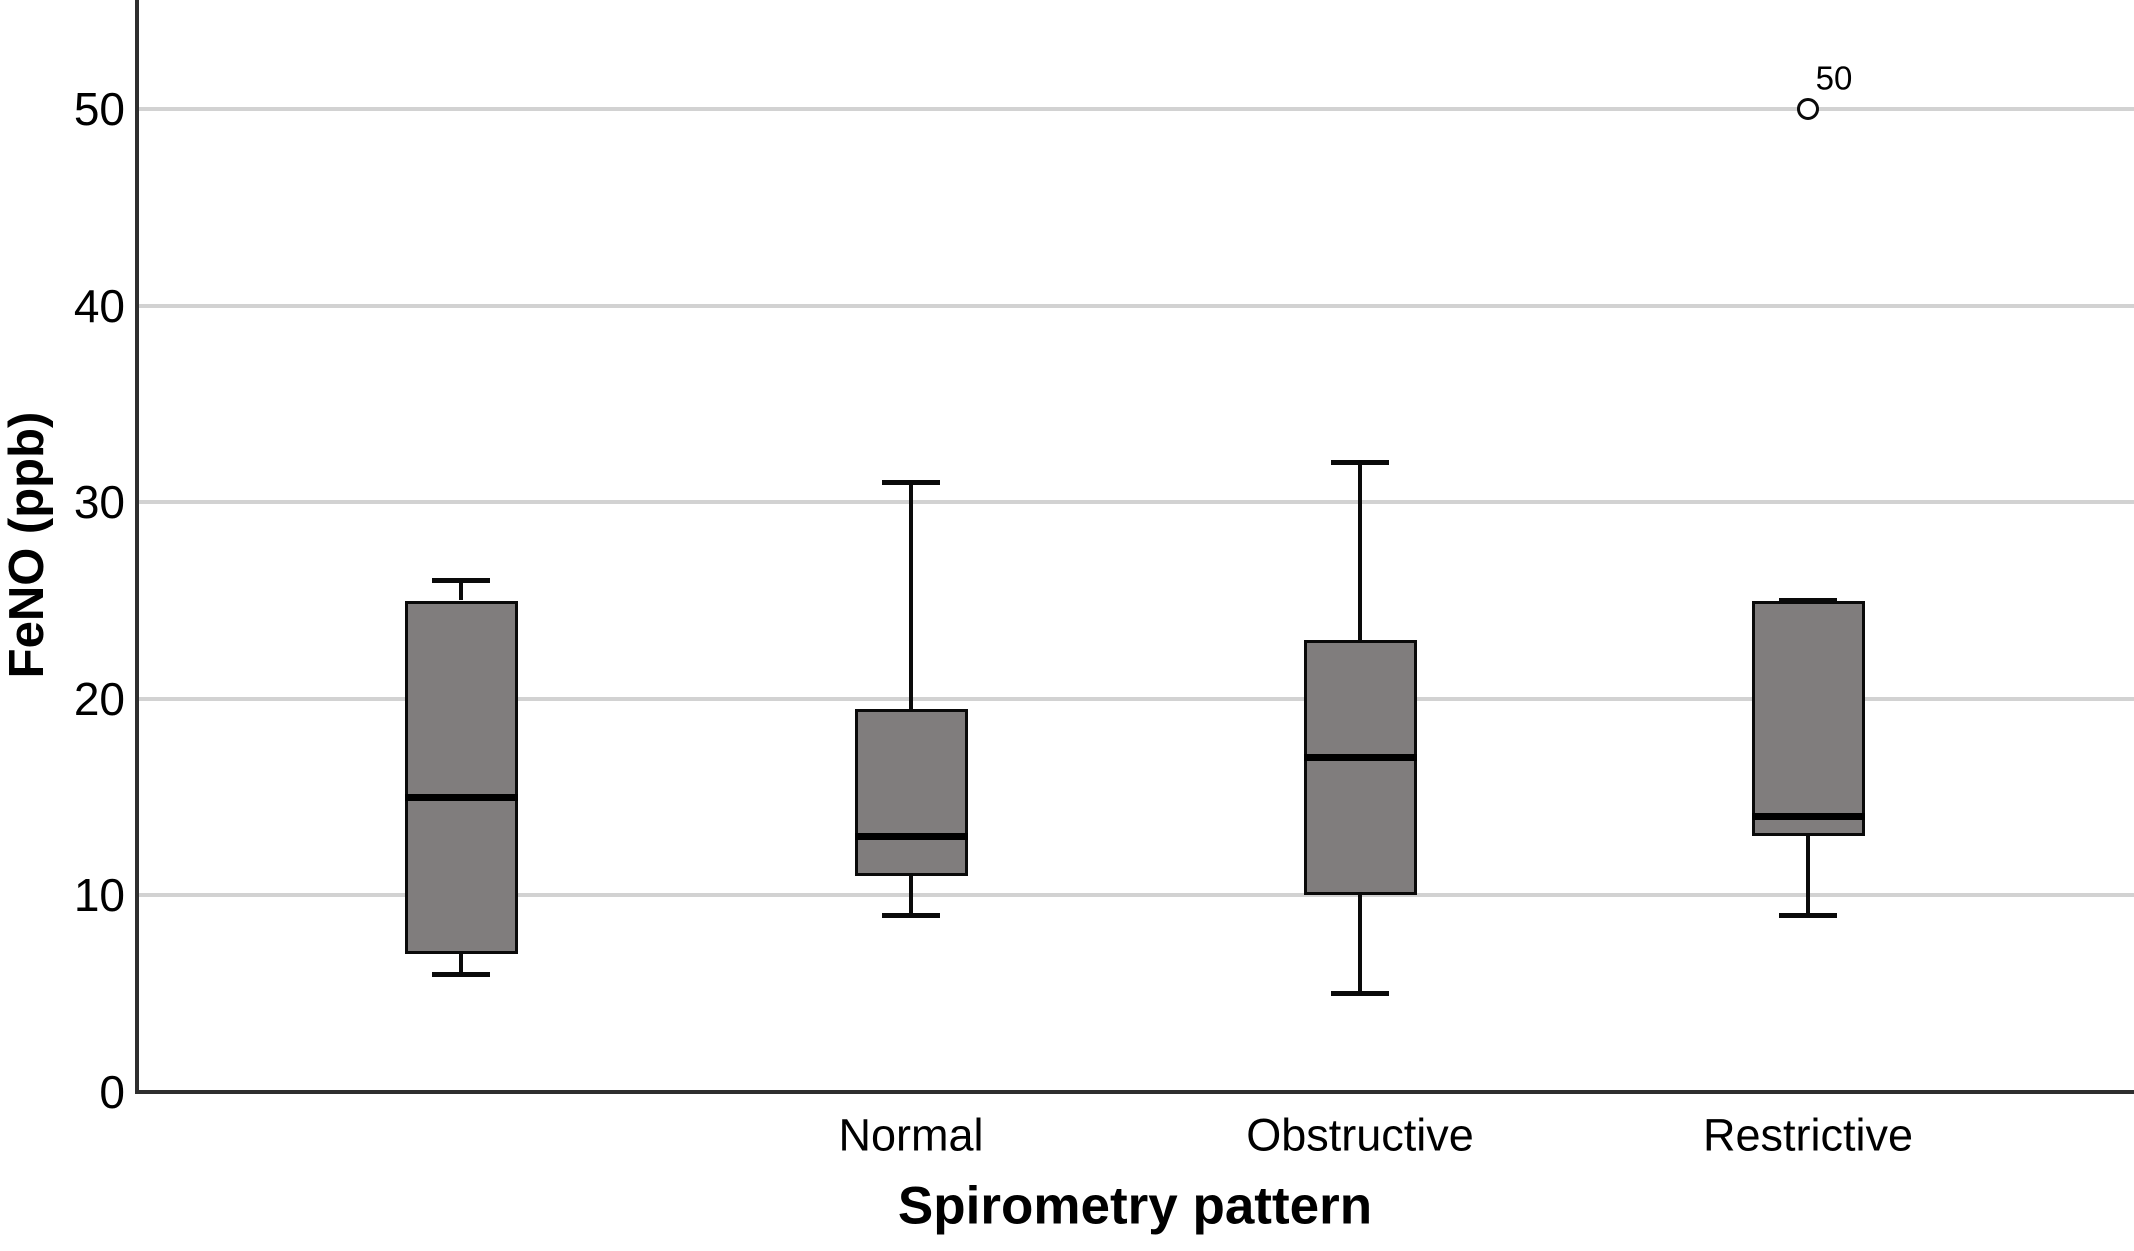 The width and height of the screenshot is (2134, 1251). Describe the element at coordinates (1134, 1092) in the screenshot. I see `x-axis-line` at that location.